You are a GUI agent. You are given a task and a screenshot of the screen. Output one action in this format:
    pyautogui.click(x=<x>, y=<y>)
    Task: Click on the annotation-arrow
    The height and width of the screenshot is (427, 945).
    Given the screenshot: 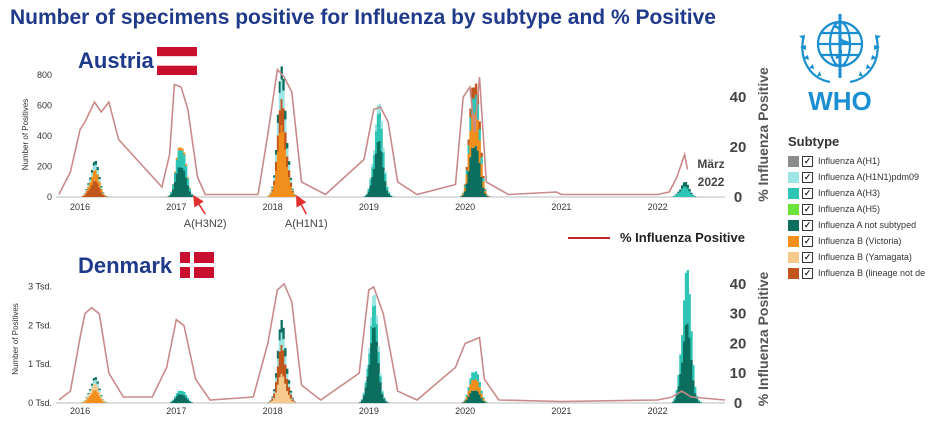 What is the action you would take?
    pyautogui.click(x=199, y=205)
    